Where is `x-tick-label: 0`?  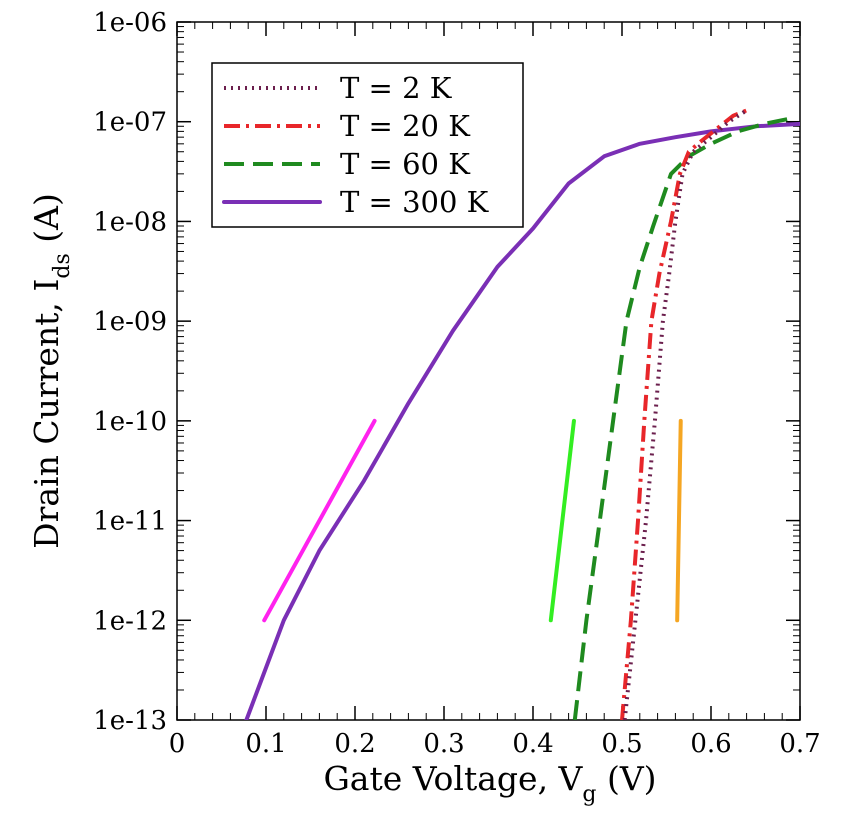
x-tick-label: 0 is located at coordinates (177, 744).